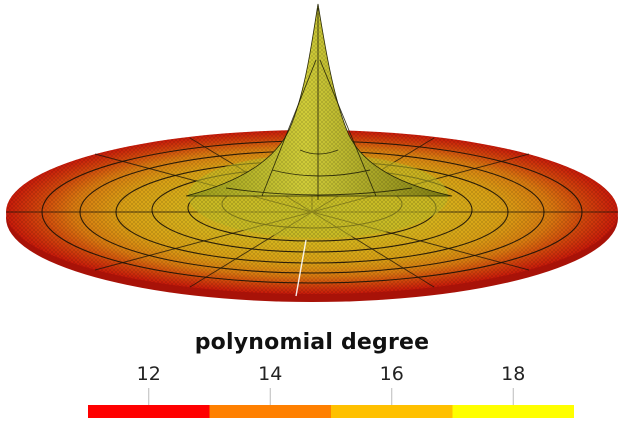 The height and width of the screenshot is (423, 624). What do you see at coordinates (149, 374) in the screenshot?
I see `colorbar-tick-label-0: 12` at bounding box center [149, 374].